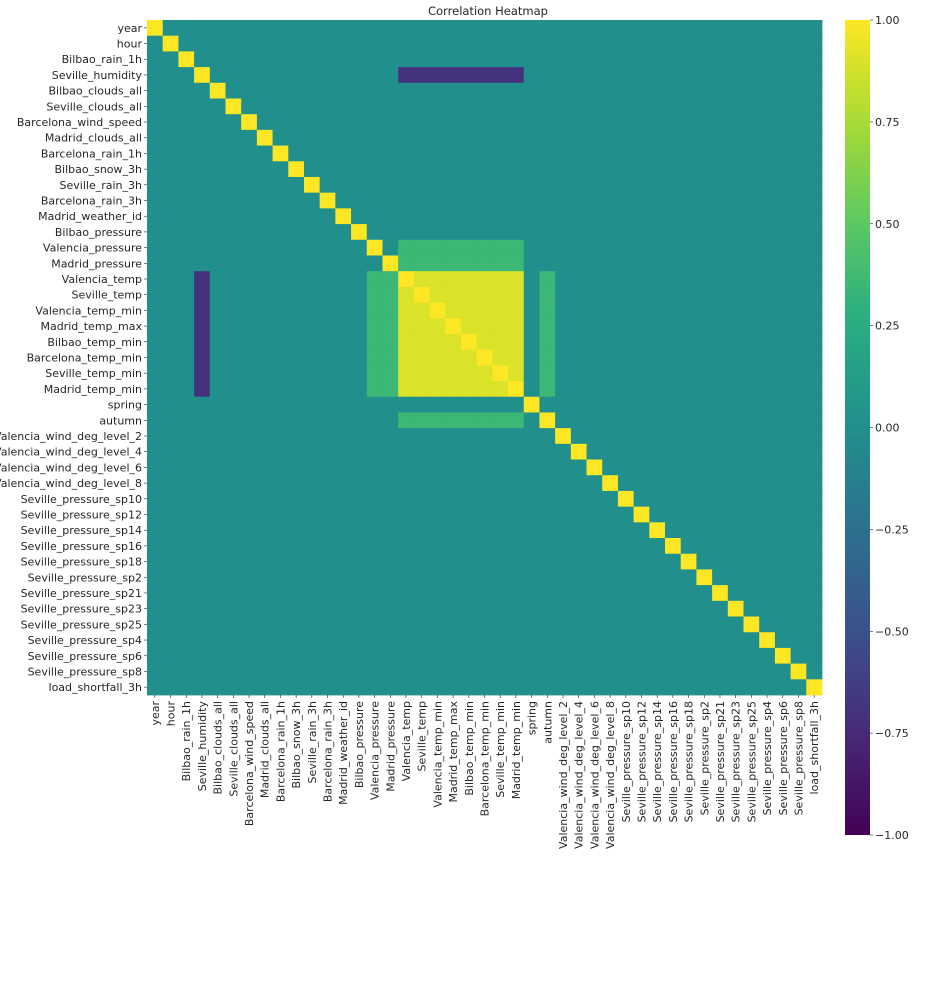 The image size is (949, 989). Describe the element at coordinates (892, 835) in the screenshot. I see `colorbar-tick-label: −1.00` at that location.